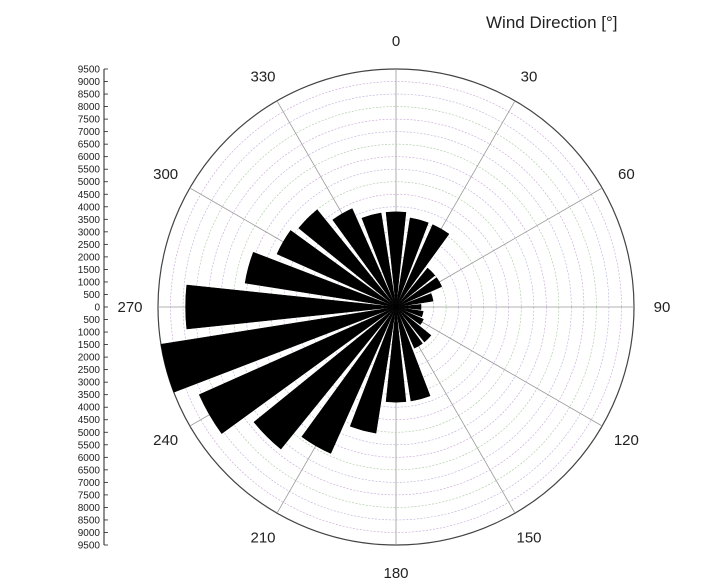 Image resolution: width=709 pixels, height=588 pixels. I want to click on angle-tick-label: 240, so click(165, 440).